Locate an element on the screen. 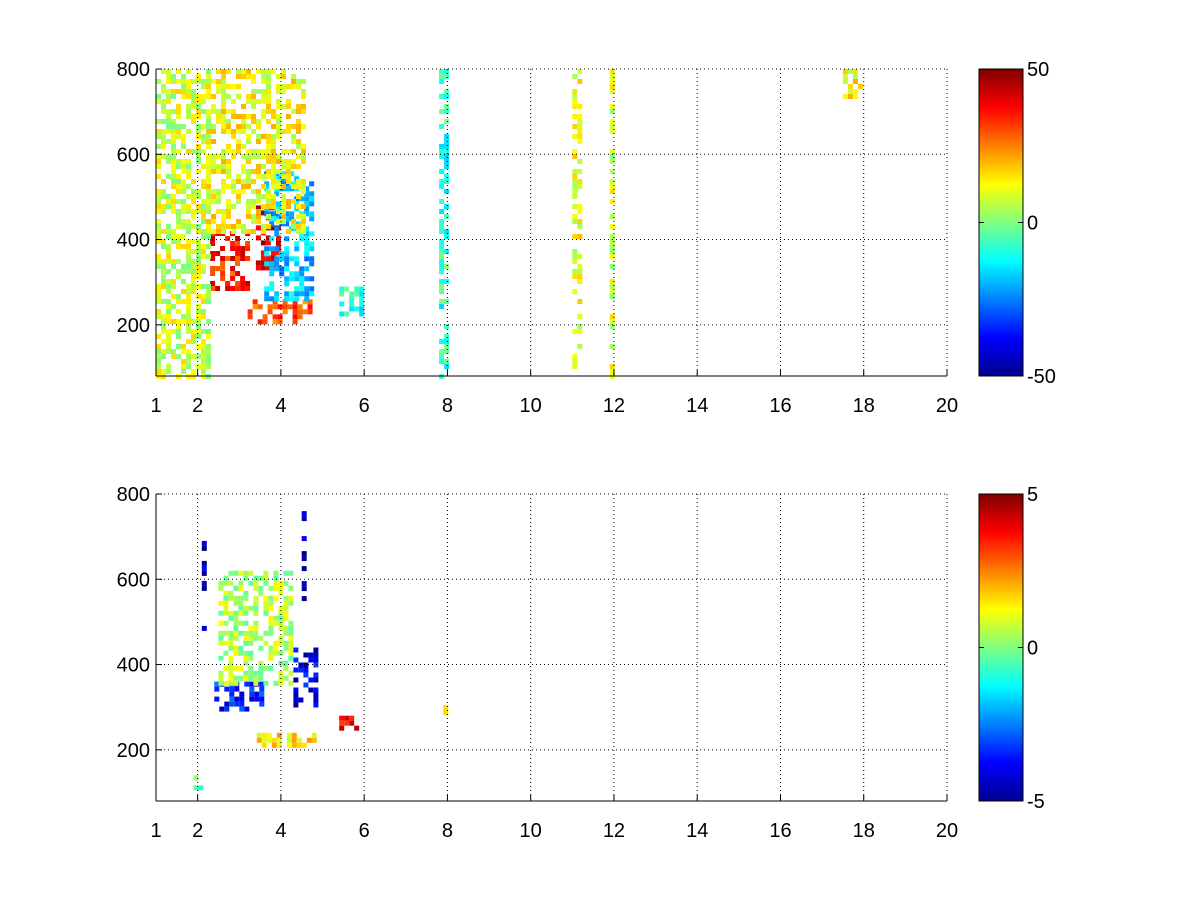 The width and height of the screenshot is (1200, 900). x-tick-label: 1 is located at coordinates (155, 831).